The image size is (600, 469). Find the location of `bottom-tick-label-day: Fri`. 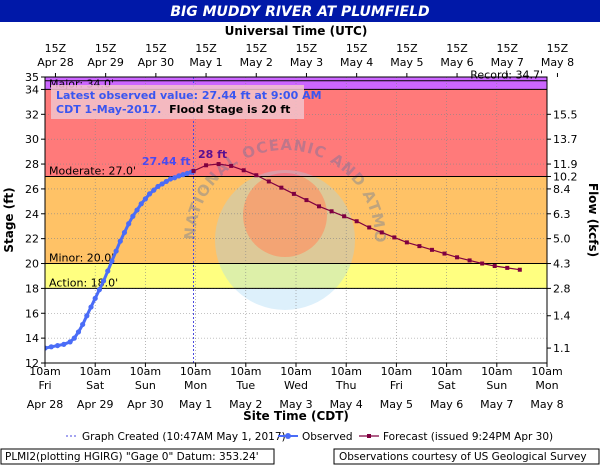

bottom-tick-label-day: Fri is located at coordinates (396, 385).